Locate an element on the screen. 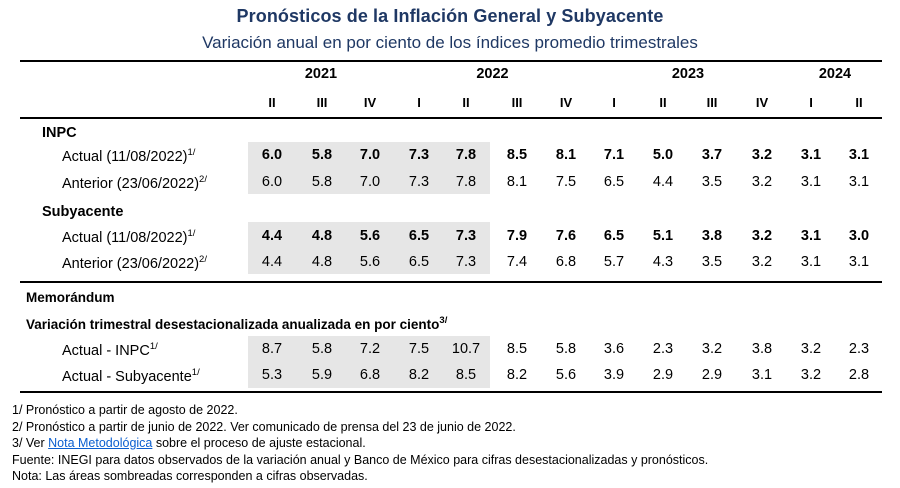  footnote-3-suffix: sobre el proceso de ajuste estacional. is located at coordinates (259, 443).